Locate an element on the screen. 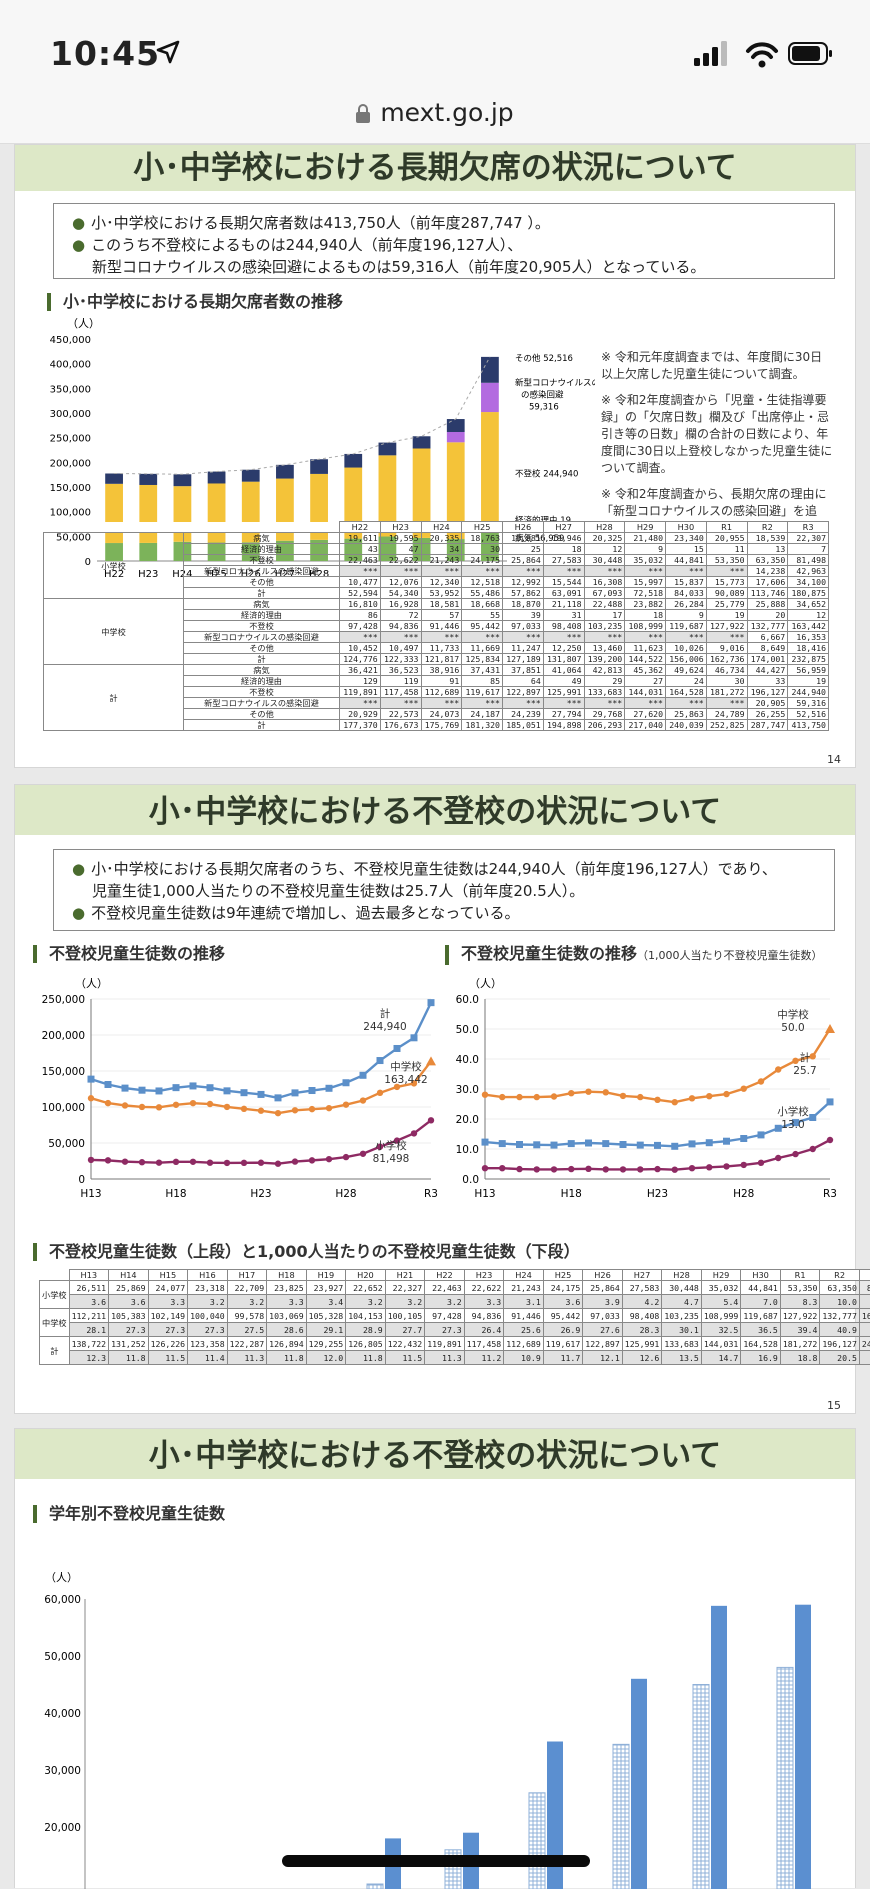 This screenshot has width=870, height=1889. rate-cell: 26.9 is located at coordinates (563, 1330).